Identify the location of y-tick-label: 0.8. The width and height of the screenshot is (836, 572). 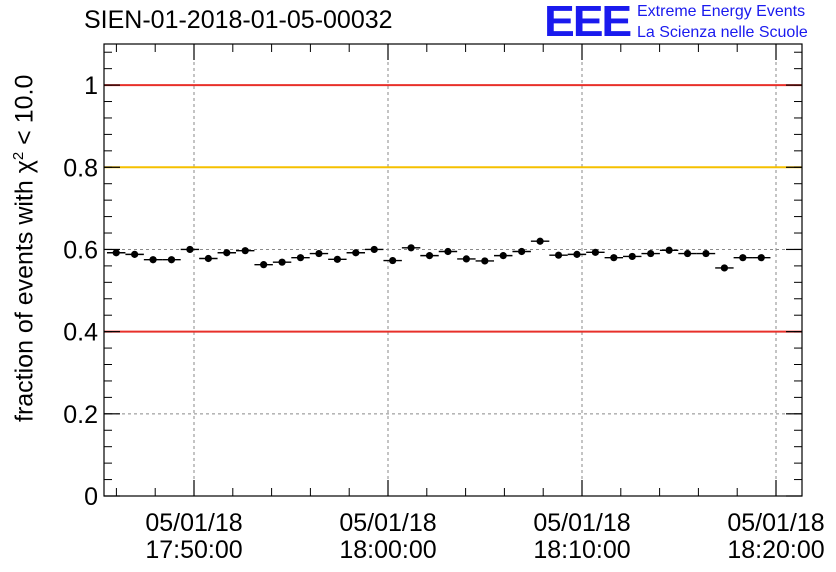
(80, 168).